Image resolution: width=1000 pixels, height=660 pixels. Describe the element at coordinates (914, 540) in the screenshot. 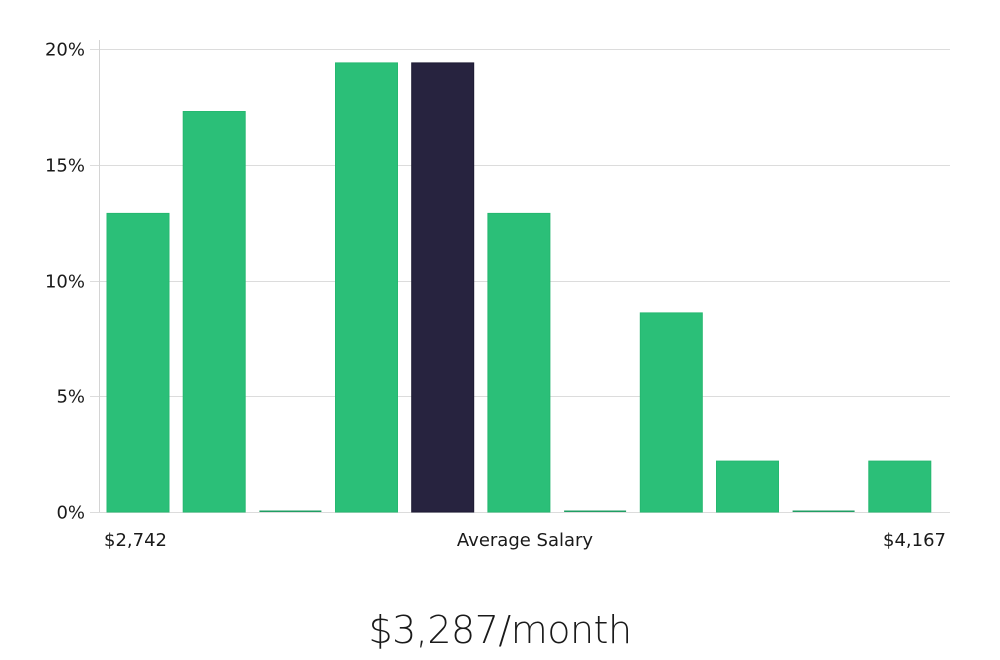

I see `x-max-label: $4,167` at that location.